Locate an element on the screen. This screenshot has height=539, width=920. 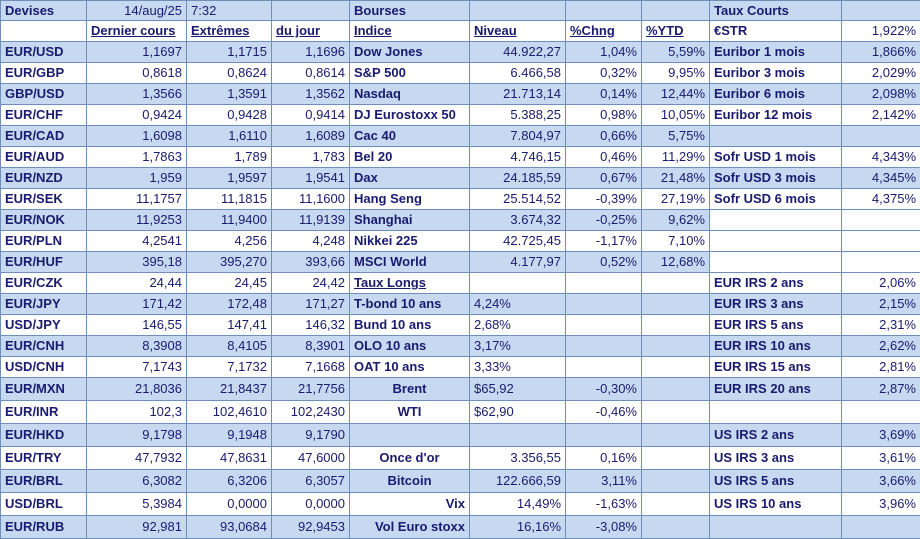
currency-pair: EUR/RUB is located at coordinates (44, 527).